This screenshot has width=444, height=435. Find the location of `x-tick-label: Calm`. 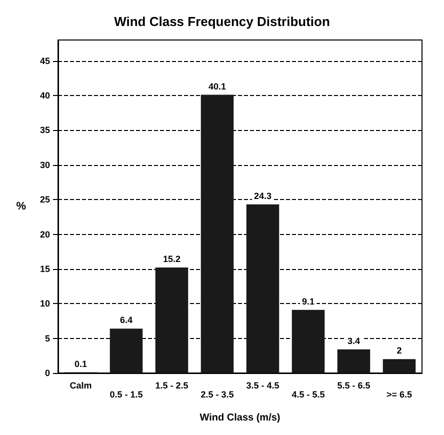

x-tick-label: Calm is located at coordinates (81, 385).